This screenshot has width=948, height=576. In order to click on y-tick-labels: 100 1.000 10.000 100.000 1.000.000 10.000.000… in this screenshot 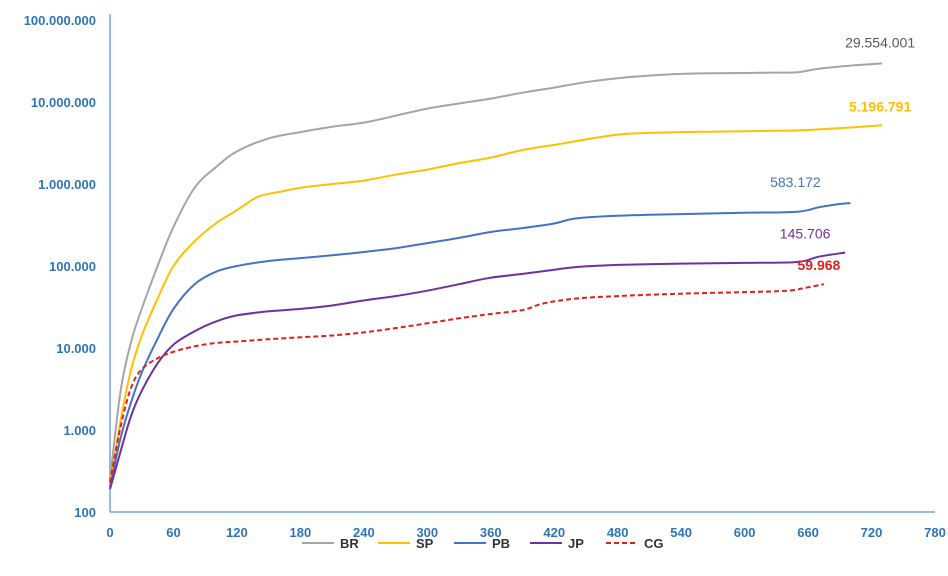, I will do `click(60, 266)`.